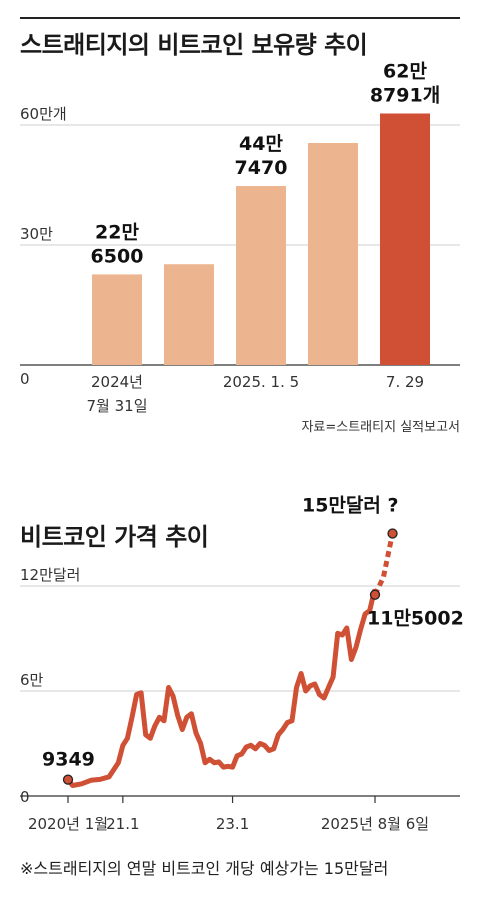 The width and height of the screenshot is (480, 900). Describe the element at coordinates (261, 144) in the screenshot. I see `bar-data-label: 44만` at that location.